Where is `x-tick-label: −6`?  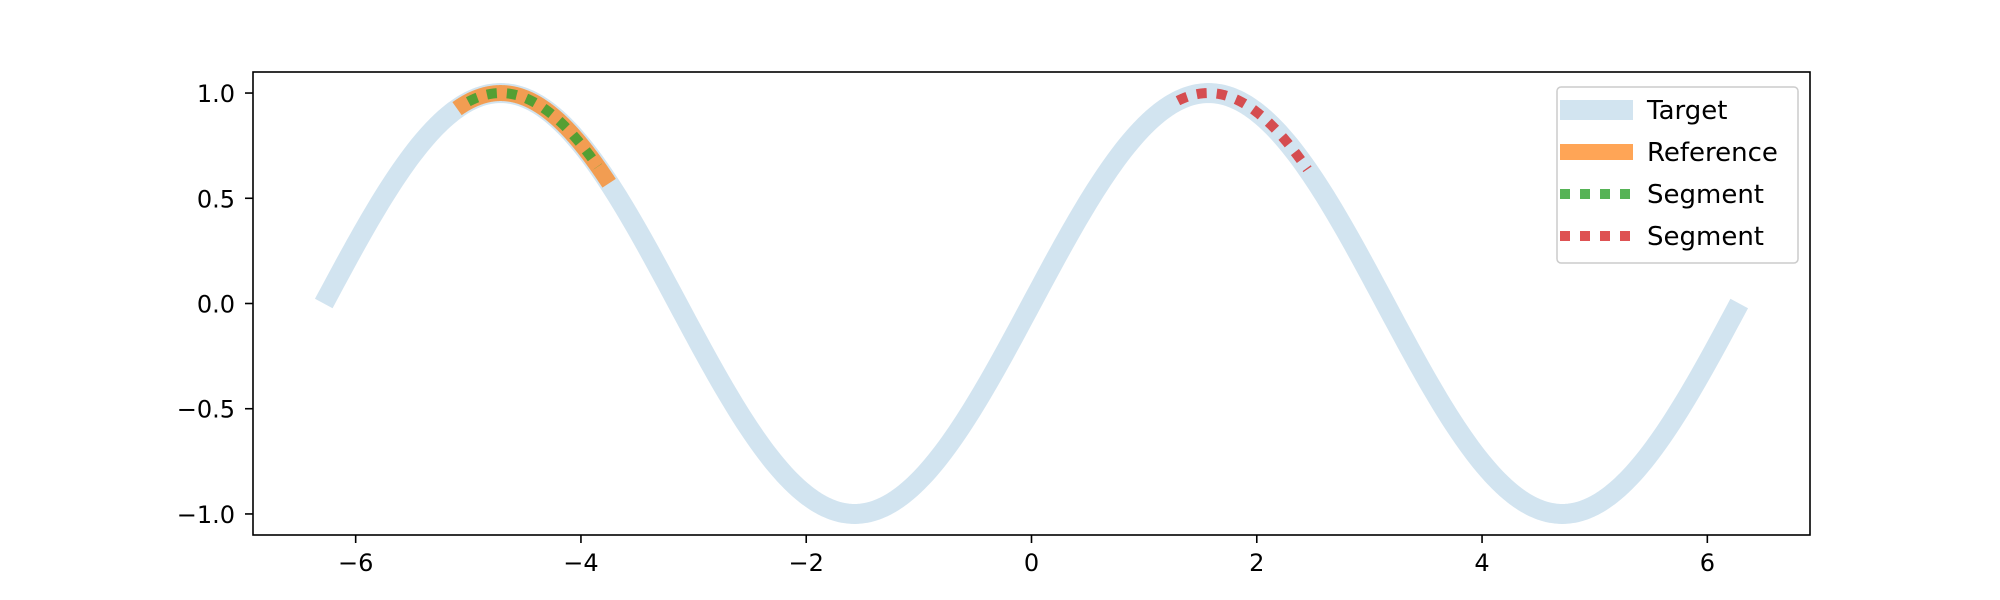
x-tick-label: −6 is located at coordinates (355, 563).